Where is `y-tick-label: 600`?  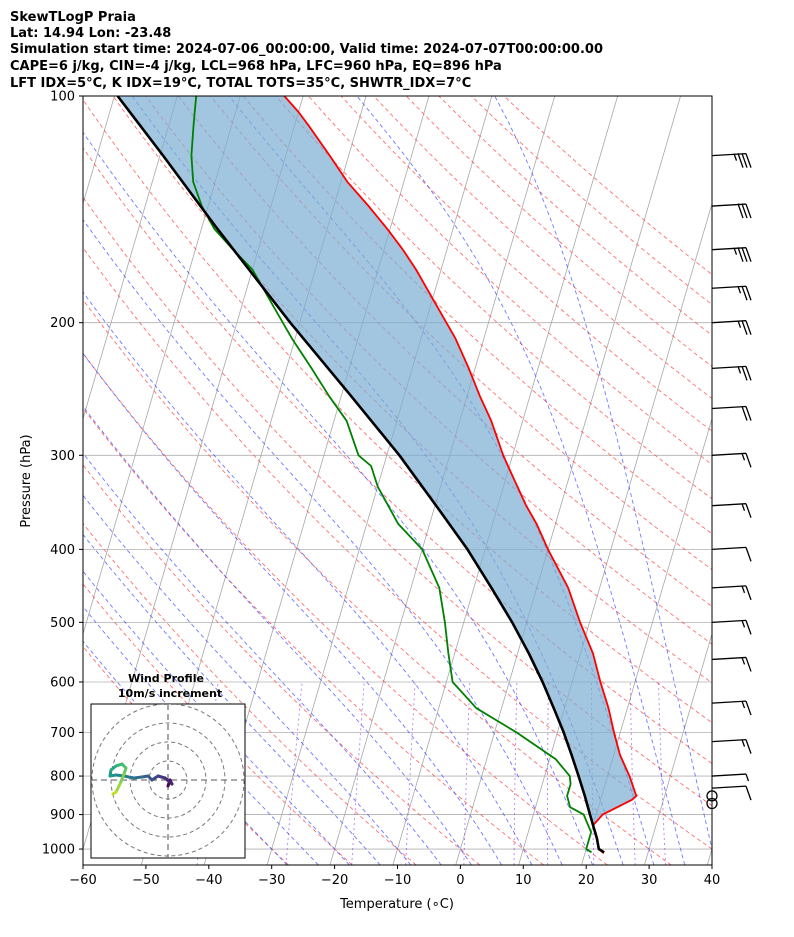 y-tick-label: 600 is located at coordinates (62, 682).